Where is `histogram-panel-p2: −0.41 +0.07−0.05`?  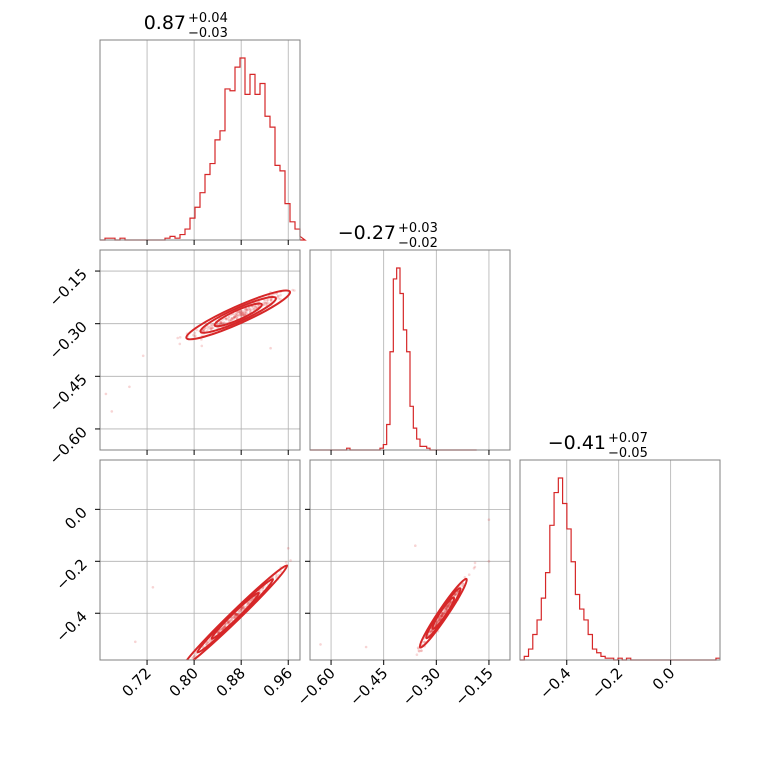
histogram-panel-p2: −0.41 +0.07−0.05 is located at coordinates (620, 546).